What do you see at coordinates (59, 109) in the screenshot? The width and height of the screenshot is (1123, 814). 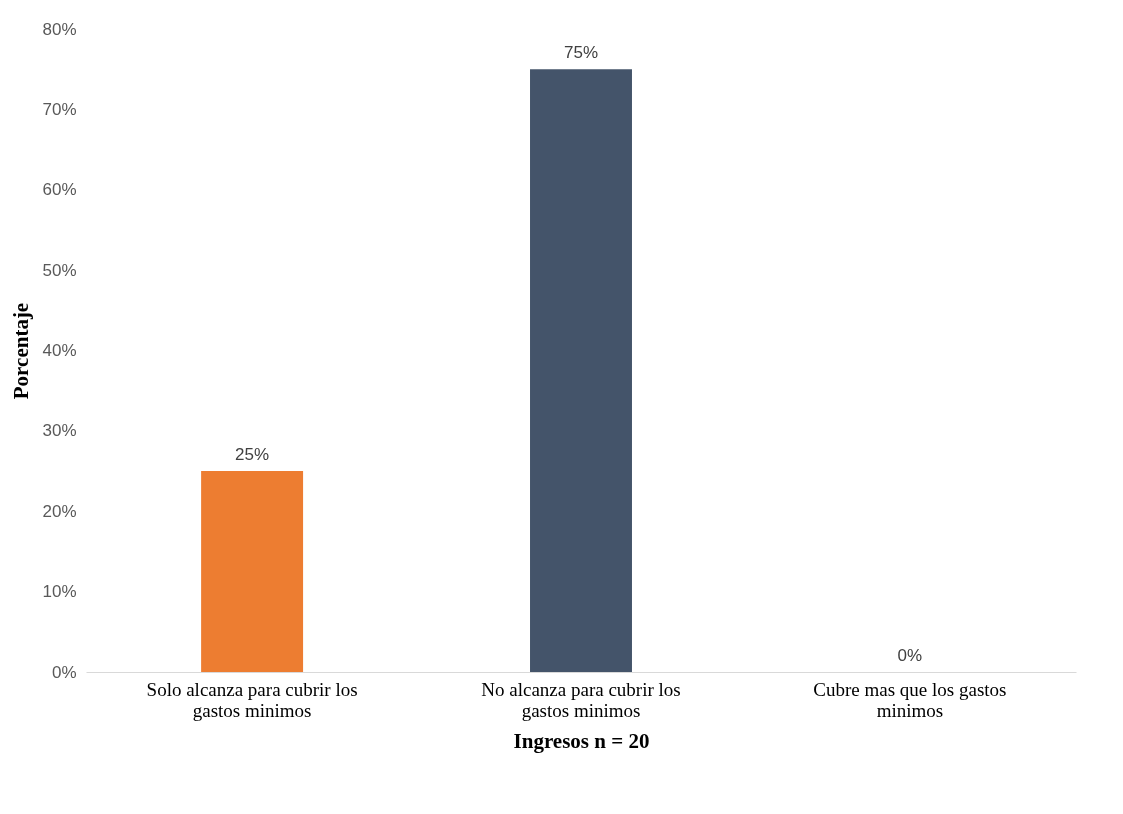 I see `y-tick-label: 70%` at bounding box center [59, 109].